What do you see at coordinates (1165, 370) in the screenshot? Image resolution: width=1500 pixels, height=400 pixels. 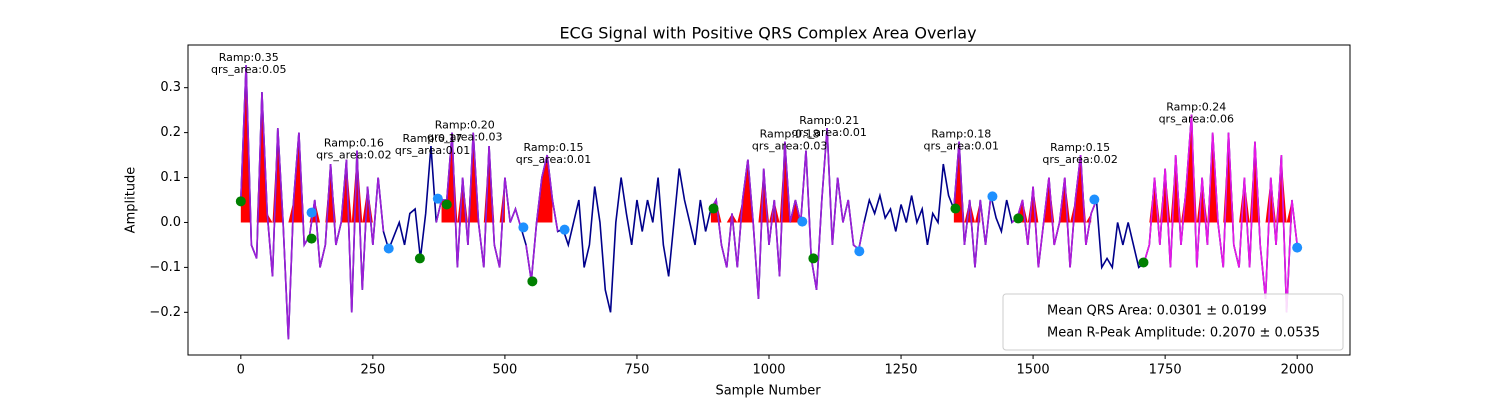 I see `x-tick-label: 1750` at bounding box center [1165, 370].